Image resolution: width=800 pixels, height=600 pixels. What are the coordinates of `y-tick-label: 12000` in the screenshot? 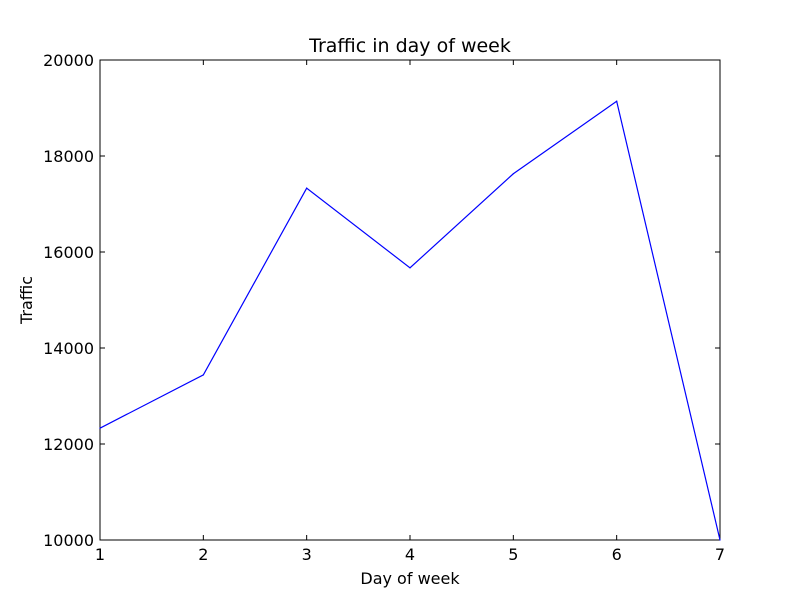 It's located at (68, 444).